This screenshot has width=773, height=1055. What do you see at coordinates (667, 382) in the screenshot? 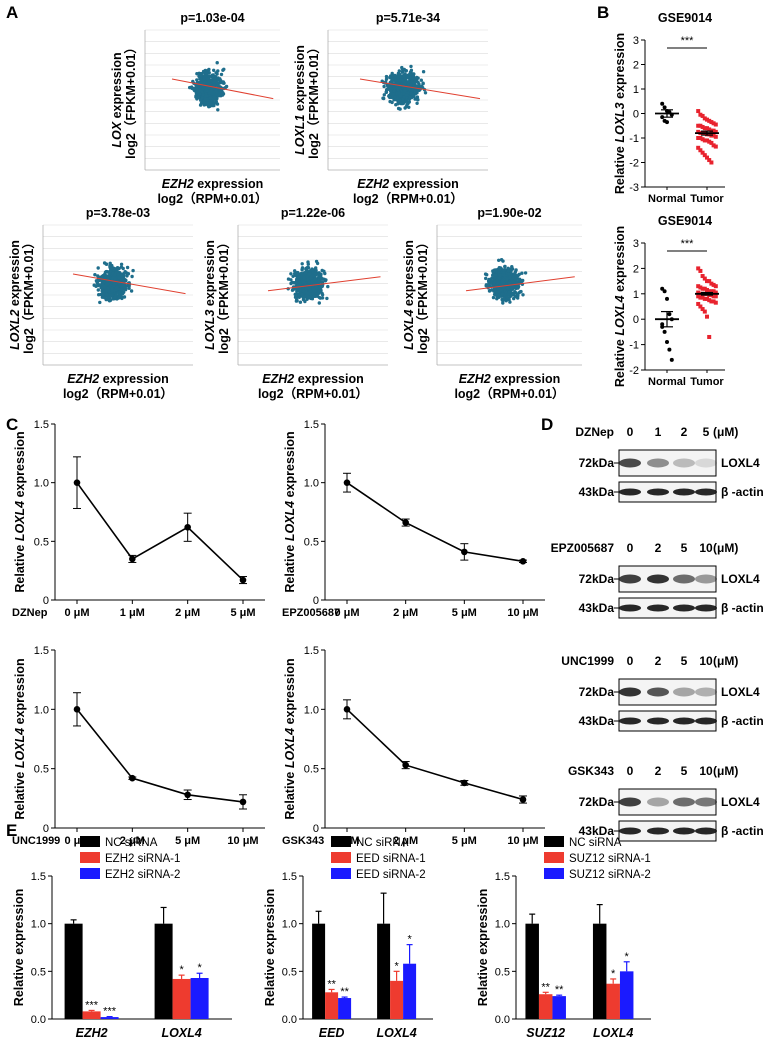
I see `x-tick-label: Normal` at bounding box center [667, 382].